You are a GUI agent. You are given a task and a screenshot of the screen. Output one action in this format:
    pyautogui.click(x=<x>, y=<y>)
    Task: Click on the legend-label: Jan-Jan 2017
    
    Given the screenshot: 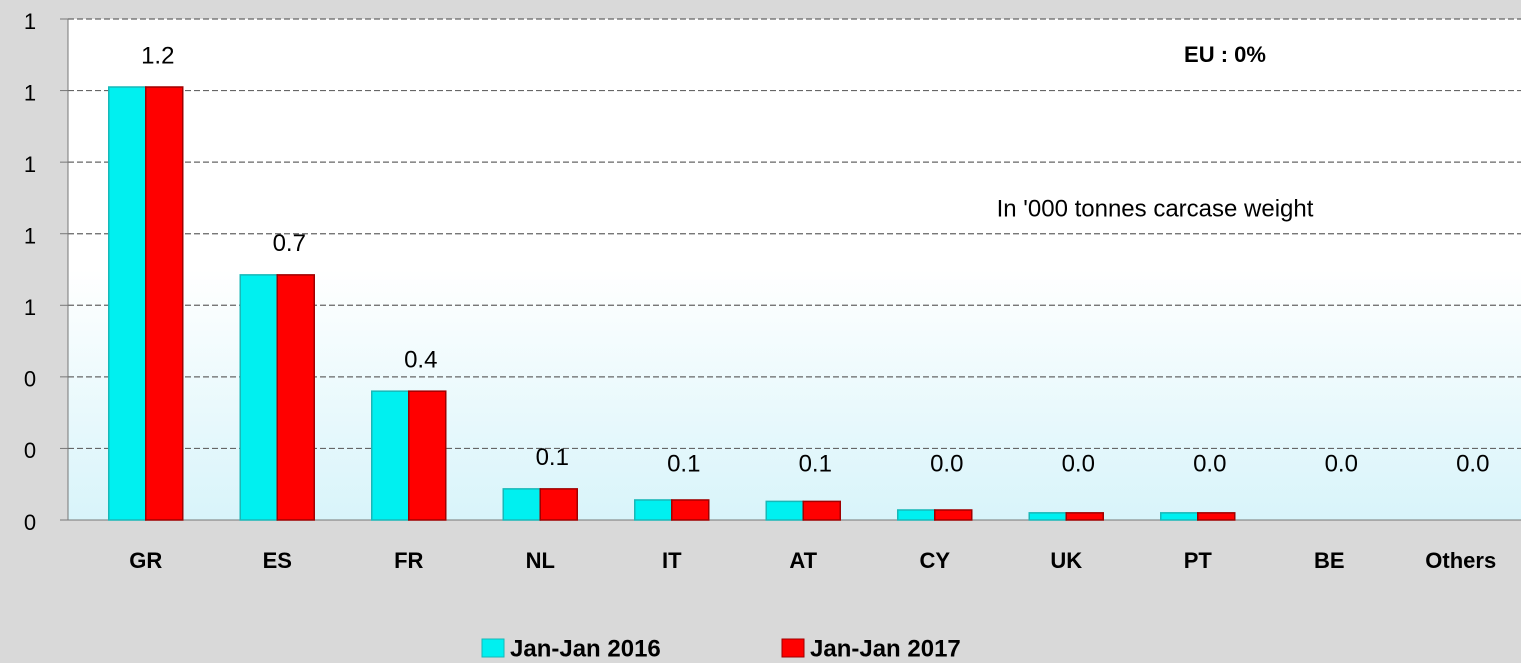 What is the action you would take?
    pyautogui.click(x=885, y=648)
    